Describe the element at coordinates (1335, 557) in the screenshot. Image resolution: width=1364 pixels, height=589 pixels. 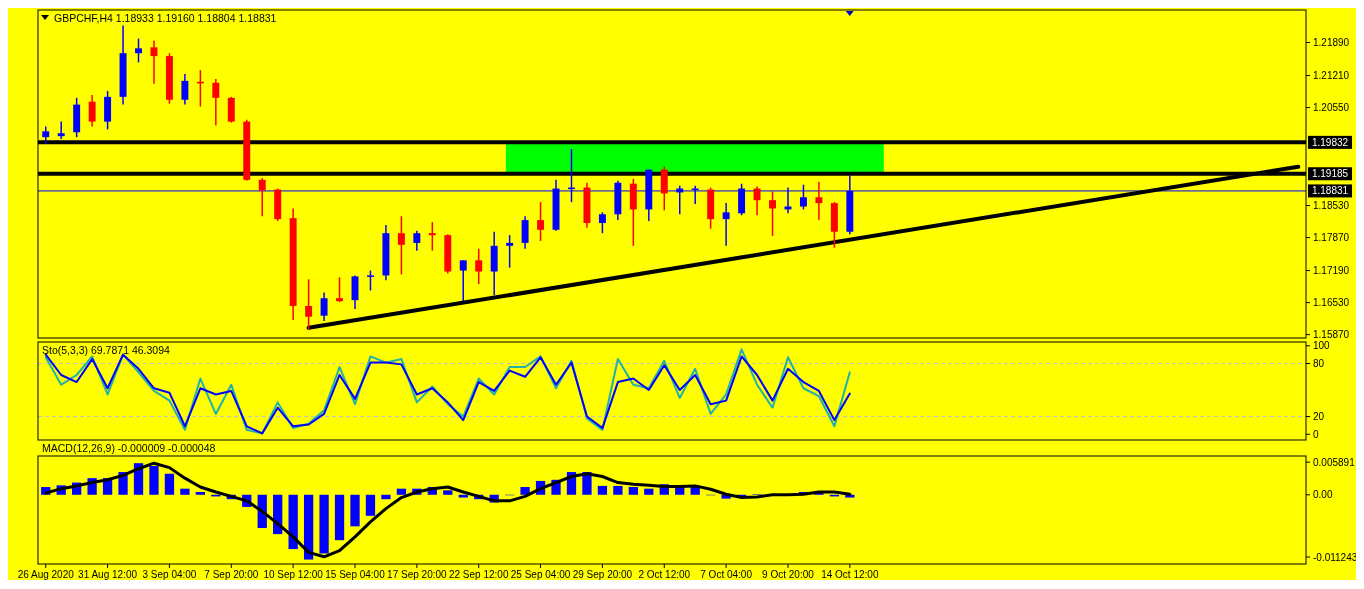
I see `y-tick-label: -0.011243` at that location.